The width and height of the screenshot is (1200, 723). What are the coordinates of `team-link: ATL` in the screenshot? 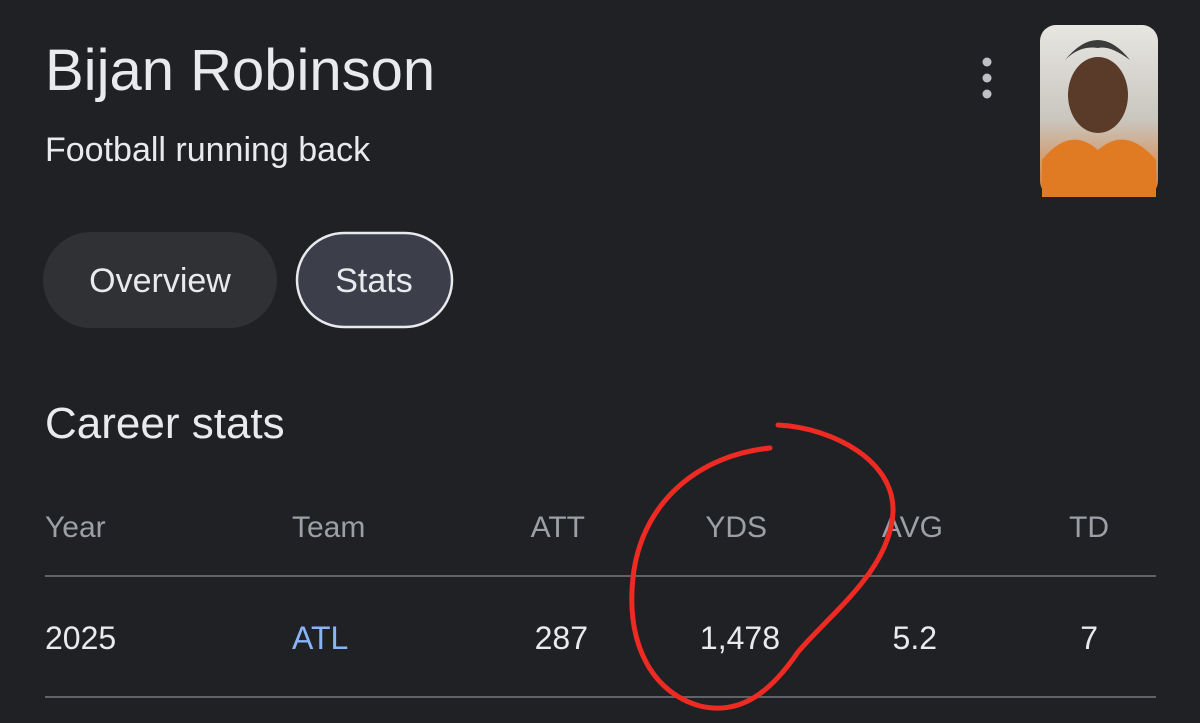 It's located at (320, 638).